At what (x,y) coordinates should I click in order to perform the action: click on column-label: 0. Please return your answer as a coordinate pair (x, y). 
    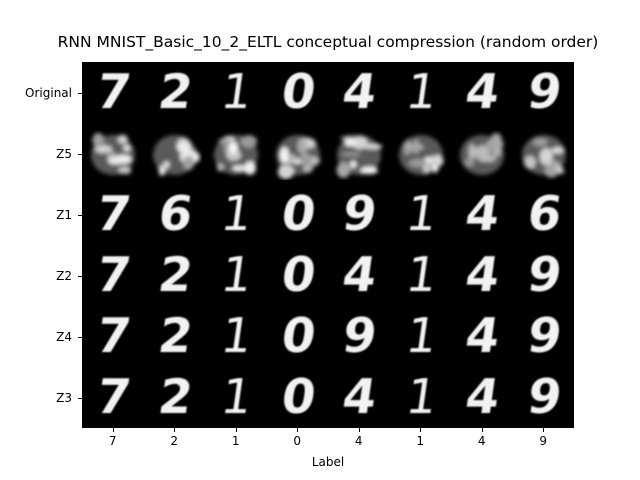
    Looking at the image, I should click on (297, 441).